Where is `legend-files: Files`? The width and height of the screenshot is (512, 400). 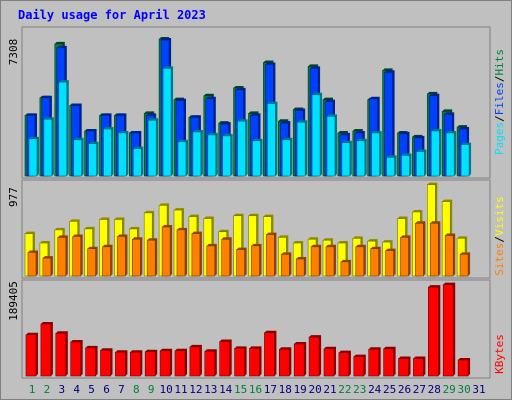
legend-files: Files is located at coordinates (499, 98).